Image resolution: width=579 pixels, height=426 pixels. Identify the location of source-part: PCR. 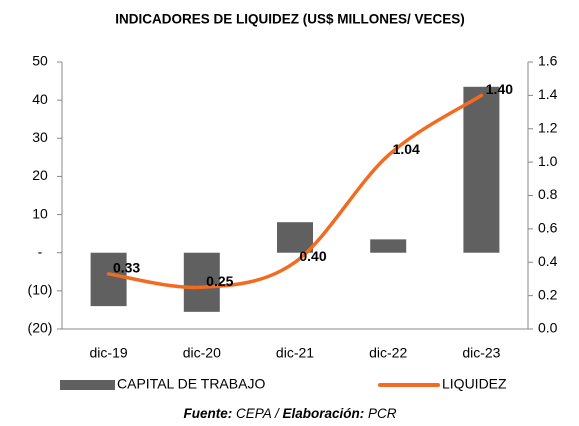
(380, 413).